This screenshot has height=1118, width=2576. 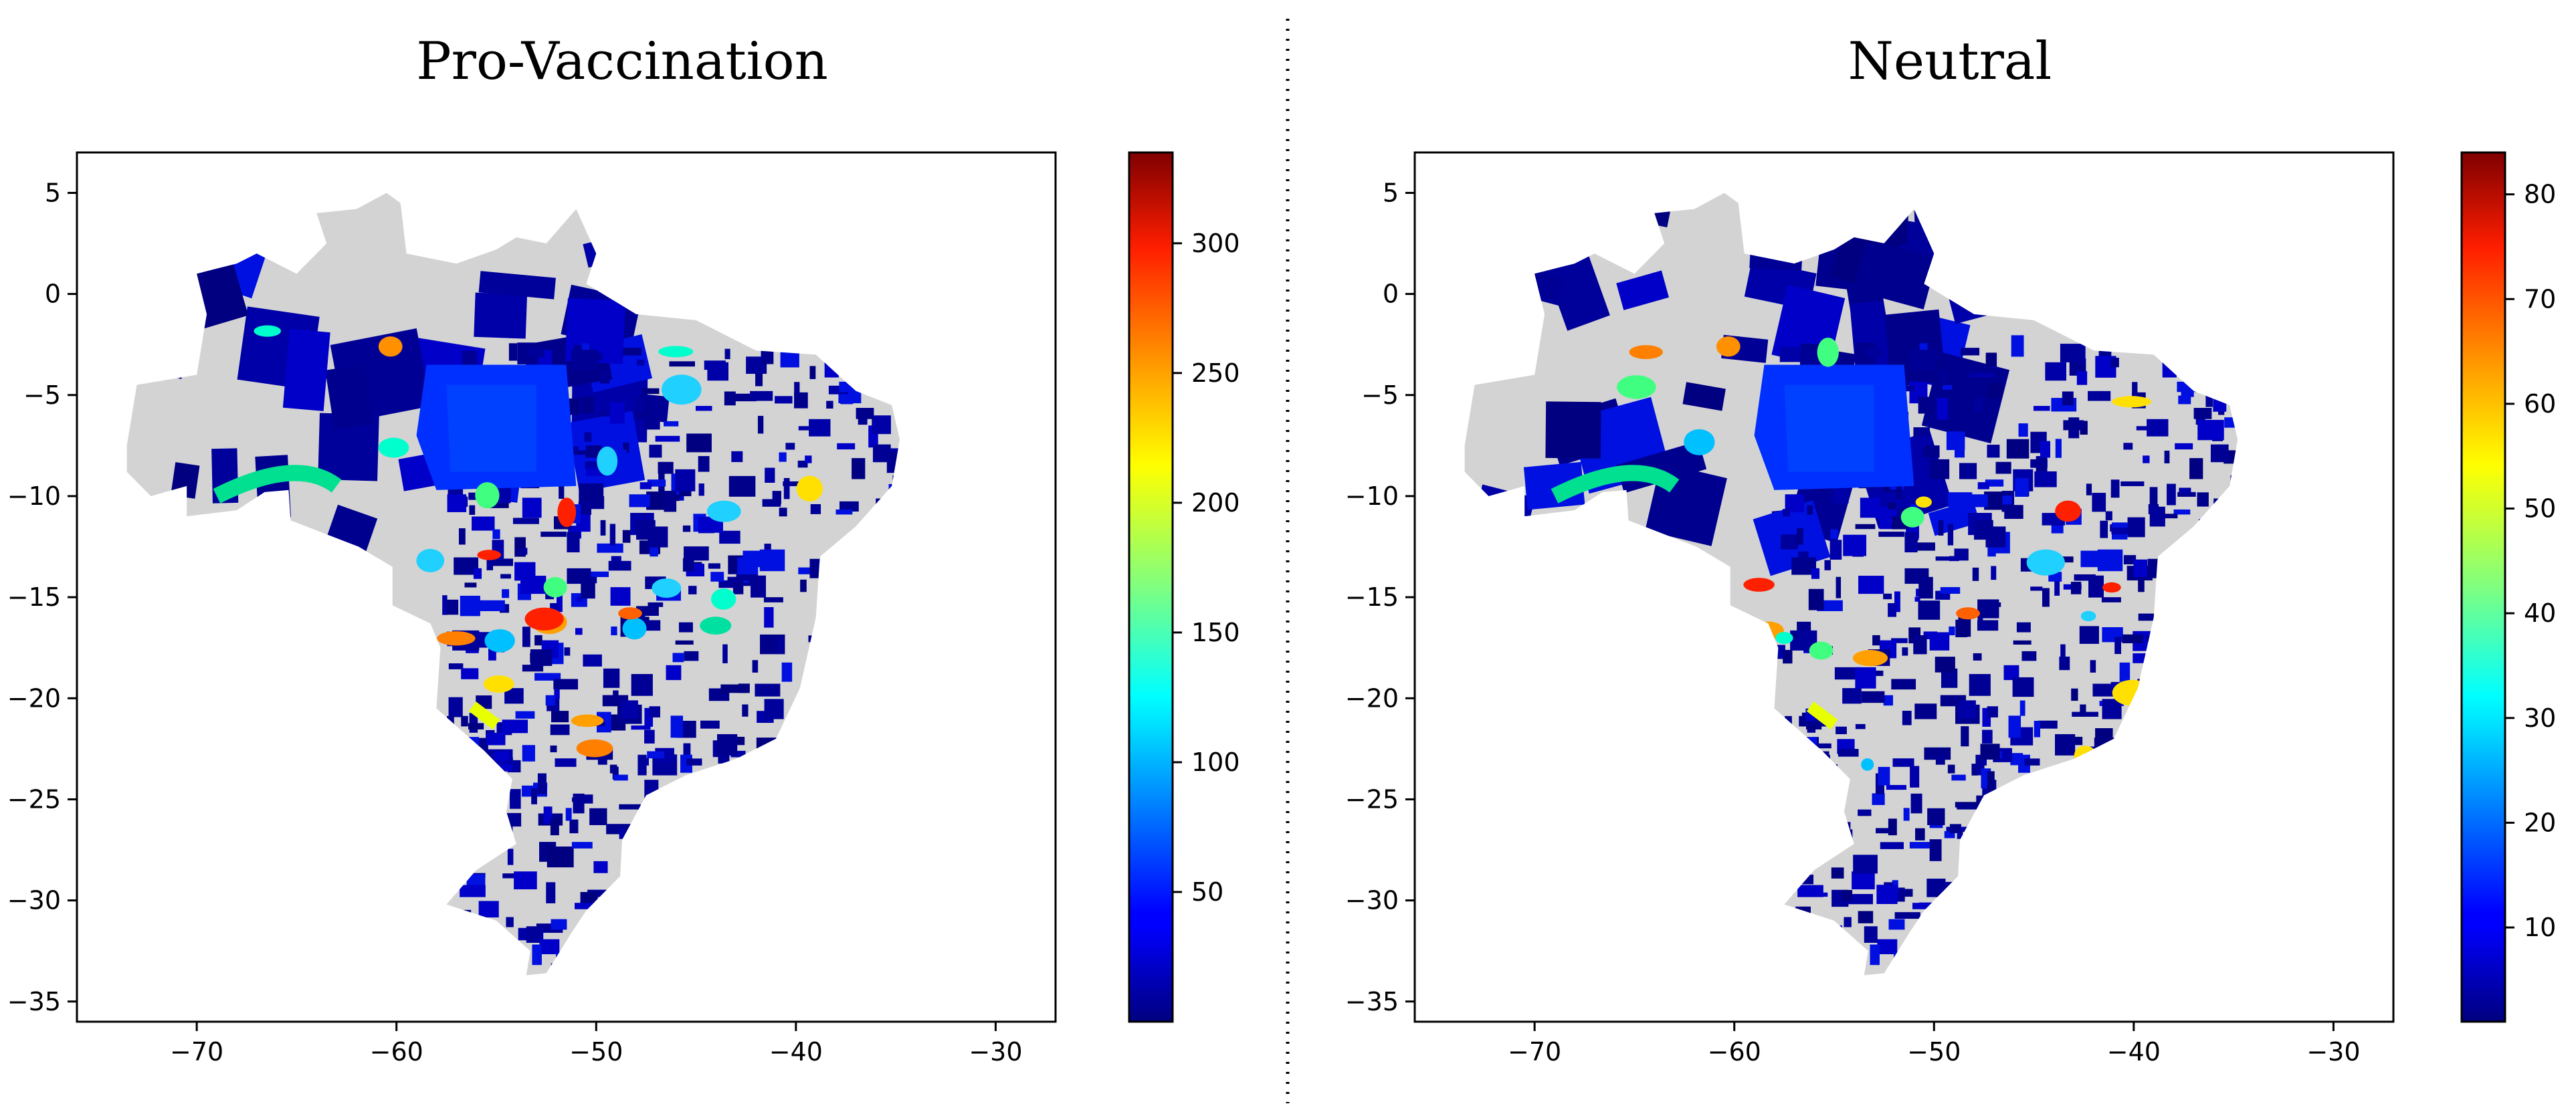 What do you see at coordinates (1372, 496) in the screenshot?
I see `y-tick-label: −10` at bounding box center [1372, 496].